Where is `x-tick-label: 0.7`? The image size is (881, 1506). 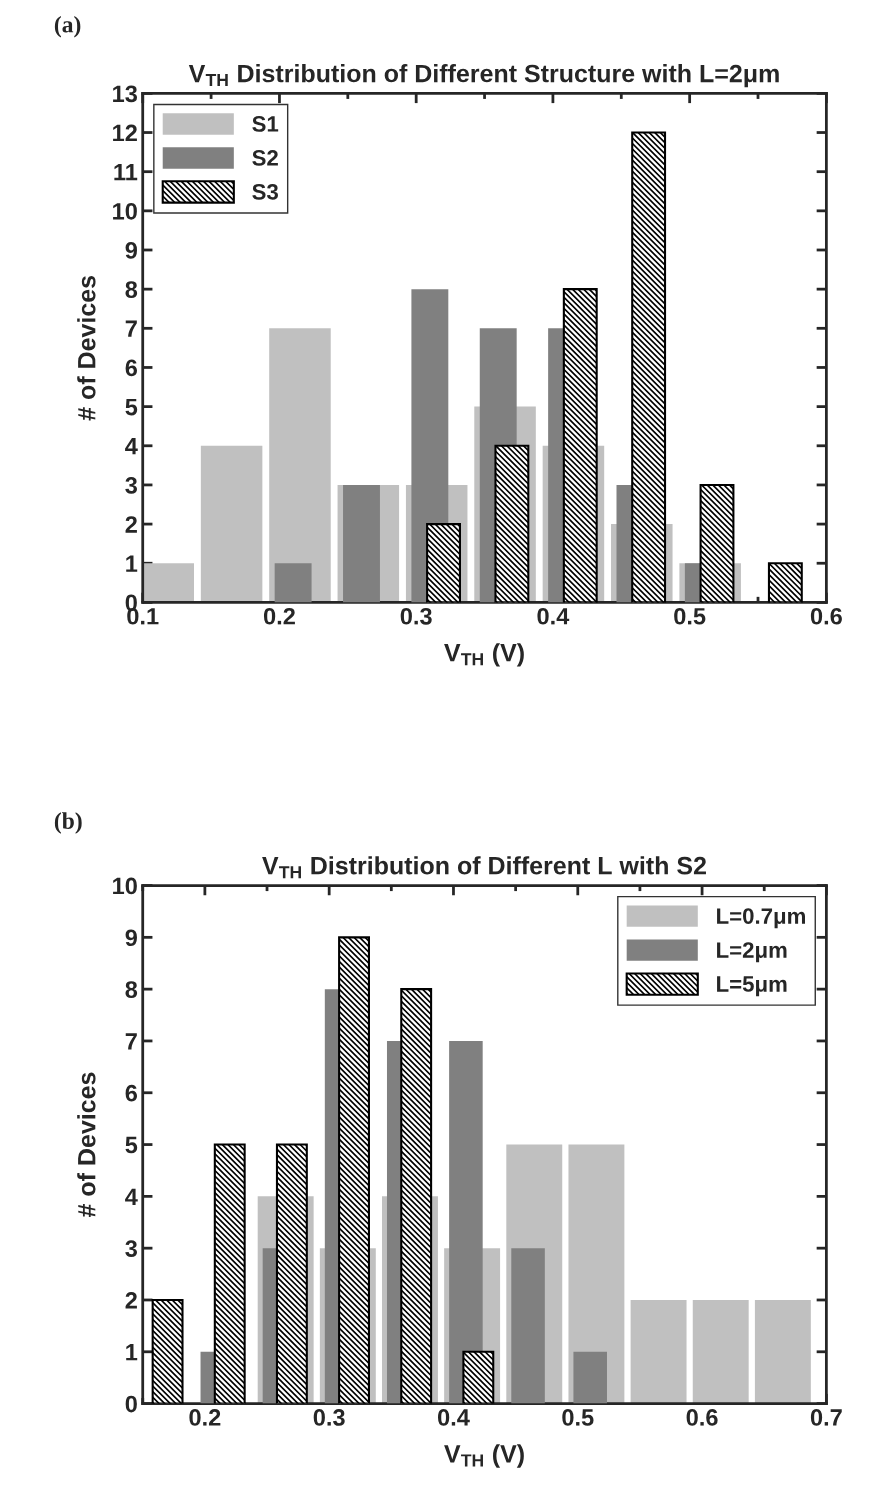 x-tick-label: 0.7 is located at coordinates (826, 1417).